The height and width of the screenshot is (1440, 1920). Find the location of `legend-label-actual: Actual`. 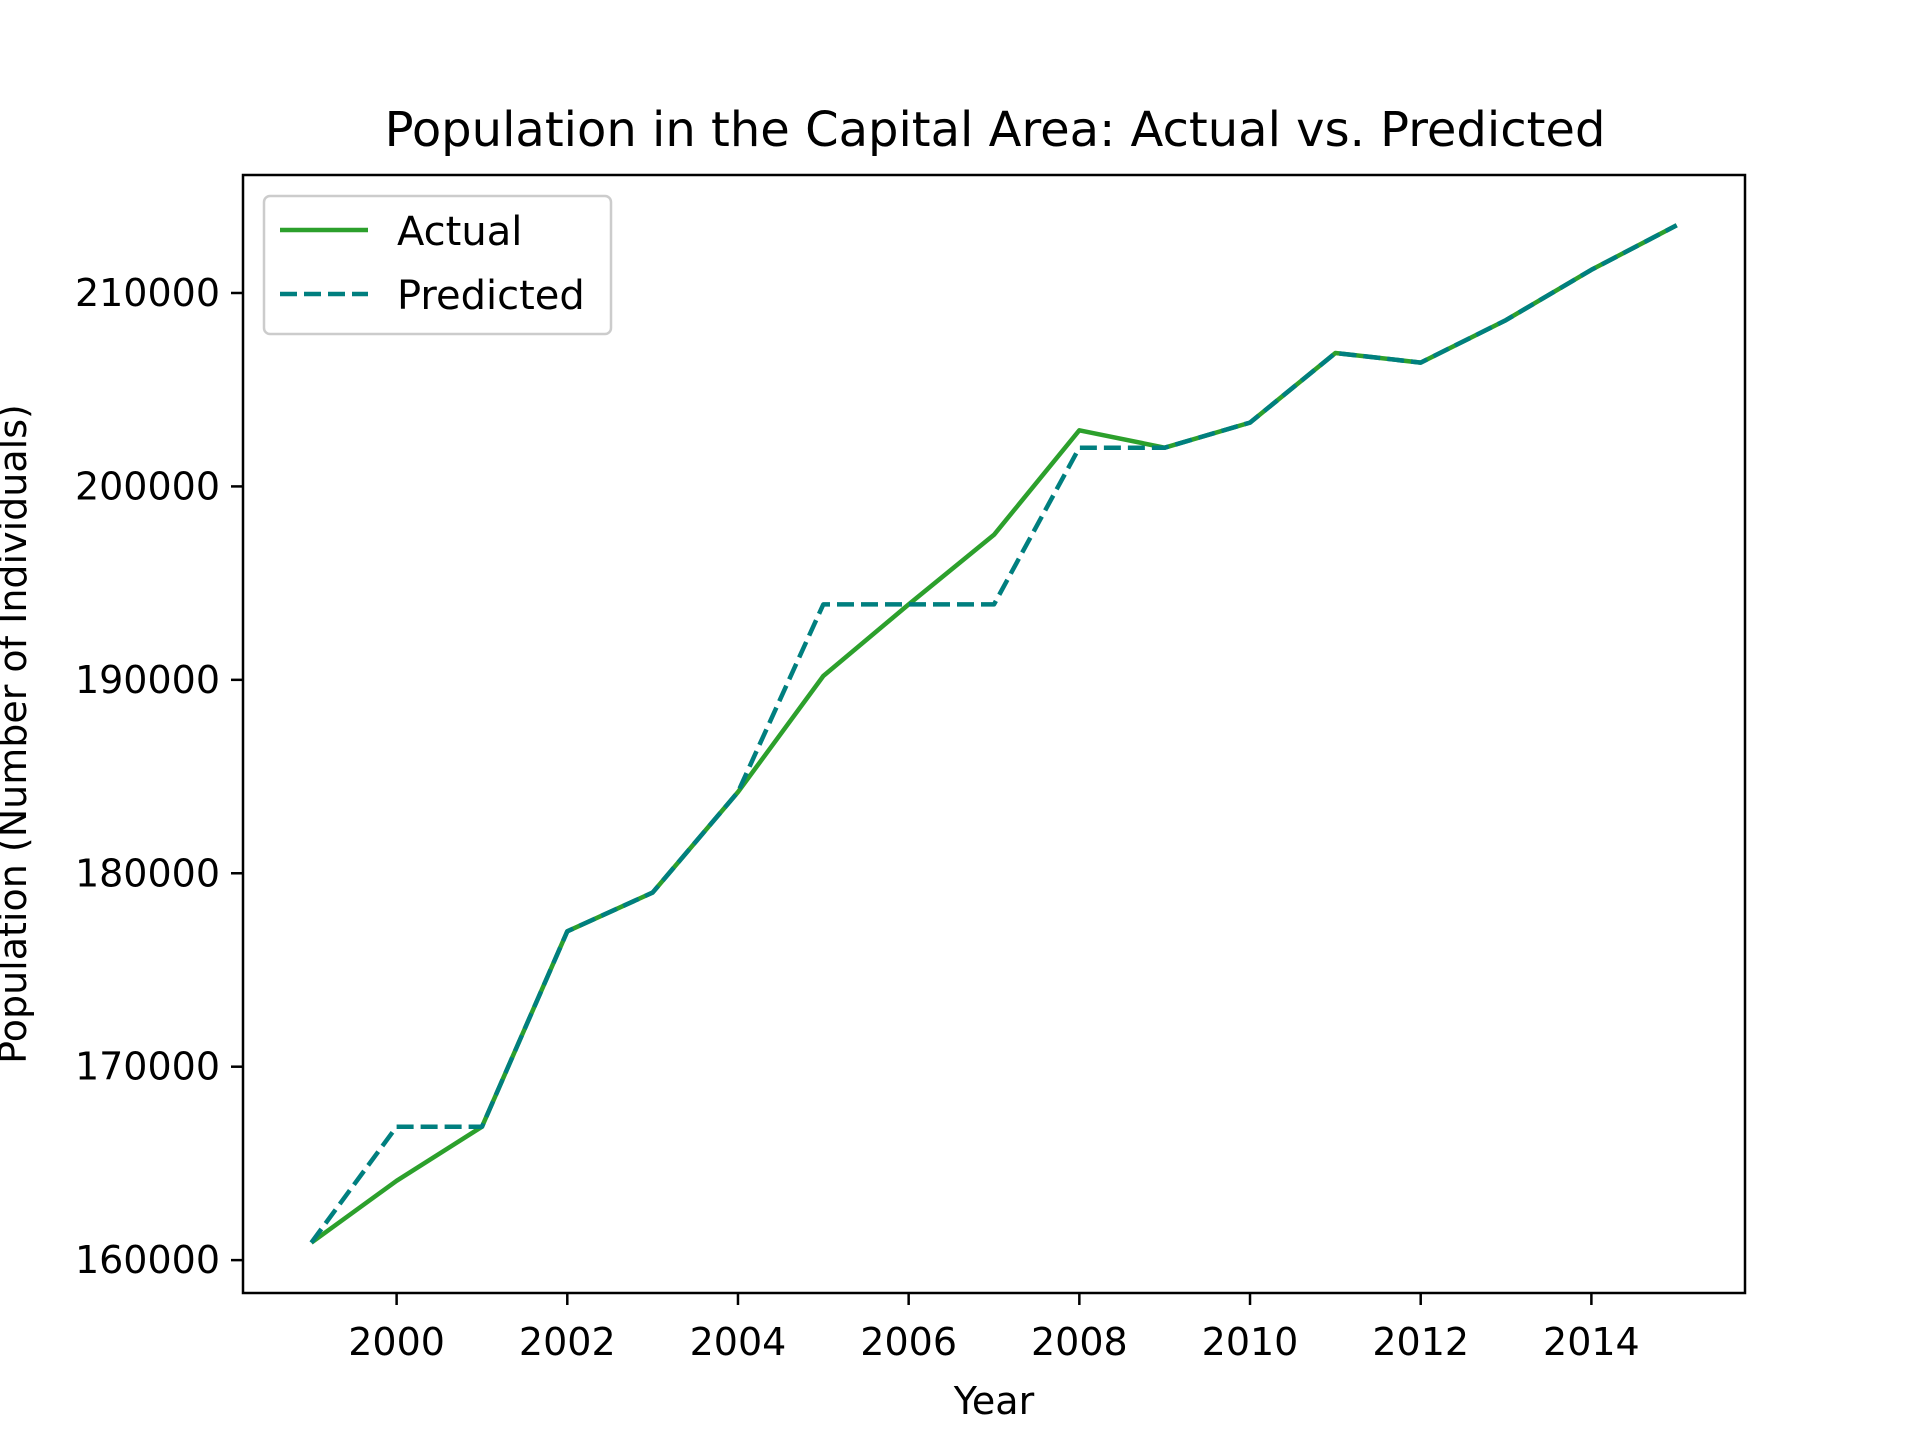

legend-label-actual: Actual is located at coordinates (459, 232).